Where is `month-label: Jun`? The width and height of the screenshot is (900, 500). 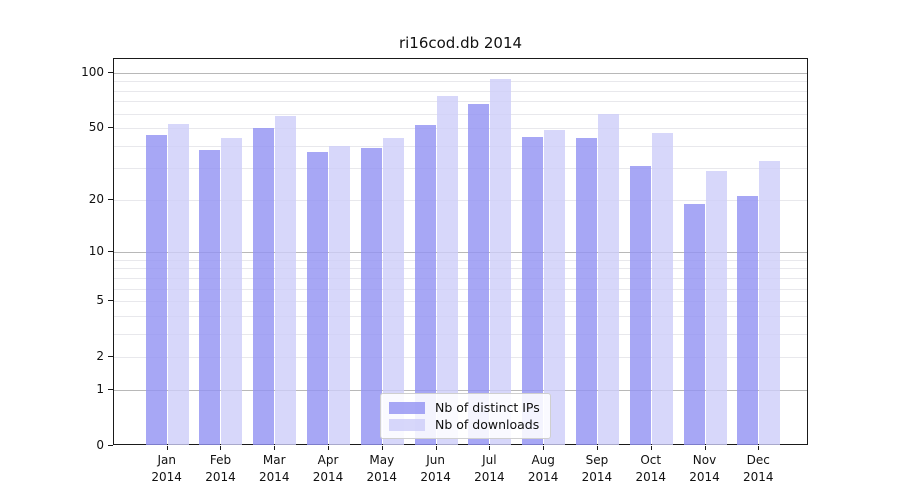 month-label: Jun is located at coordinates (435, 460).